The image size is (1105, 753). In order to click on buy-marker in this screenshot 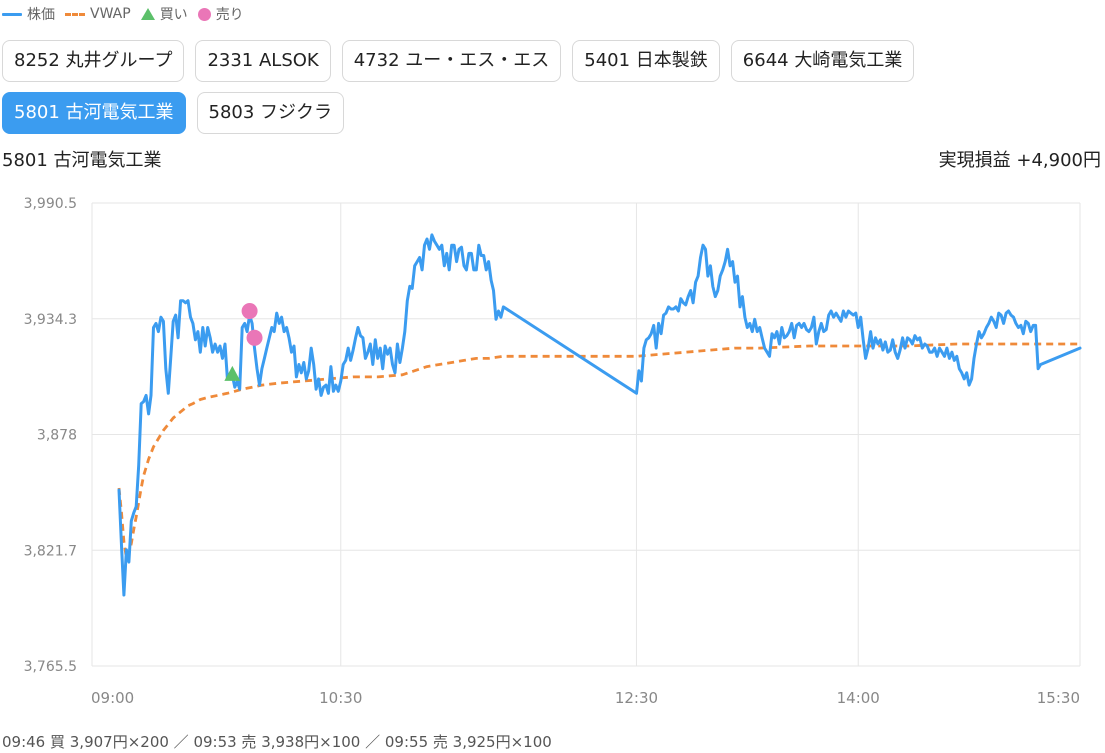, I will do `click(232, 373)`.